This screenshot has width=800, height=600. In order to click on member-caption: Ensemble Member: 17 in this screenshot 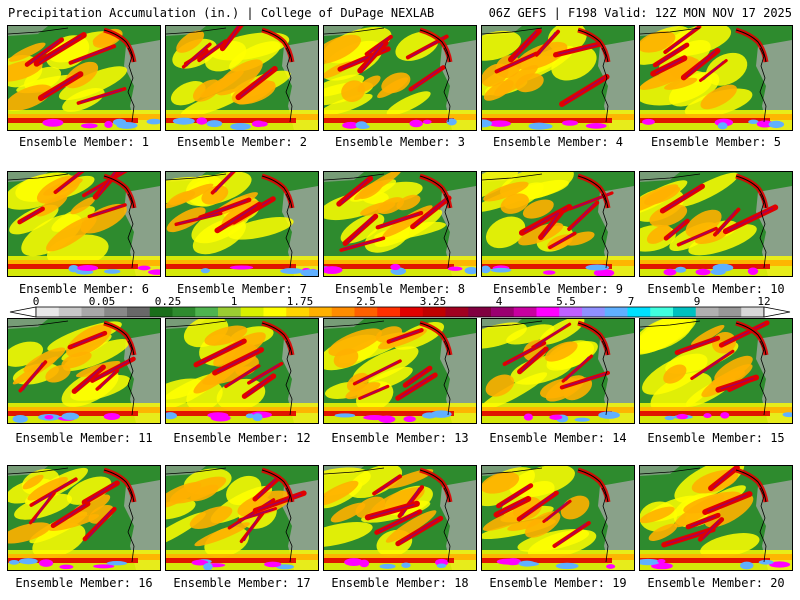, I will do `click(242, 583)`.